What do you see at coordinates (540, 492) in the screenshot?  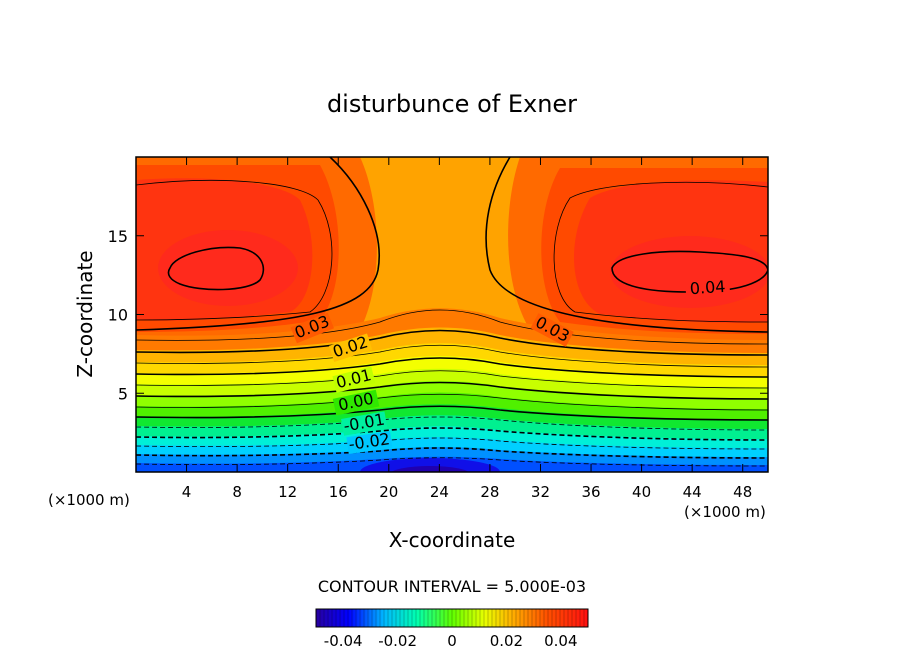 I see `x-tick-label: 32` at bounding box center [540, 492].